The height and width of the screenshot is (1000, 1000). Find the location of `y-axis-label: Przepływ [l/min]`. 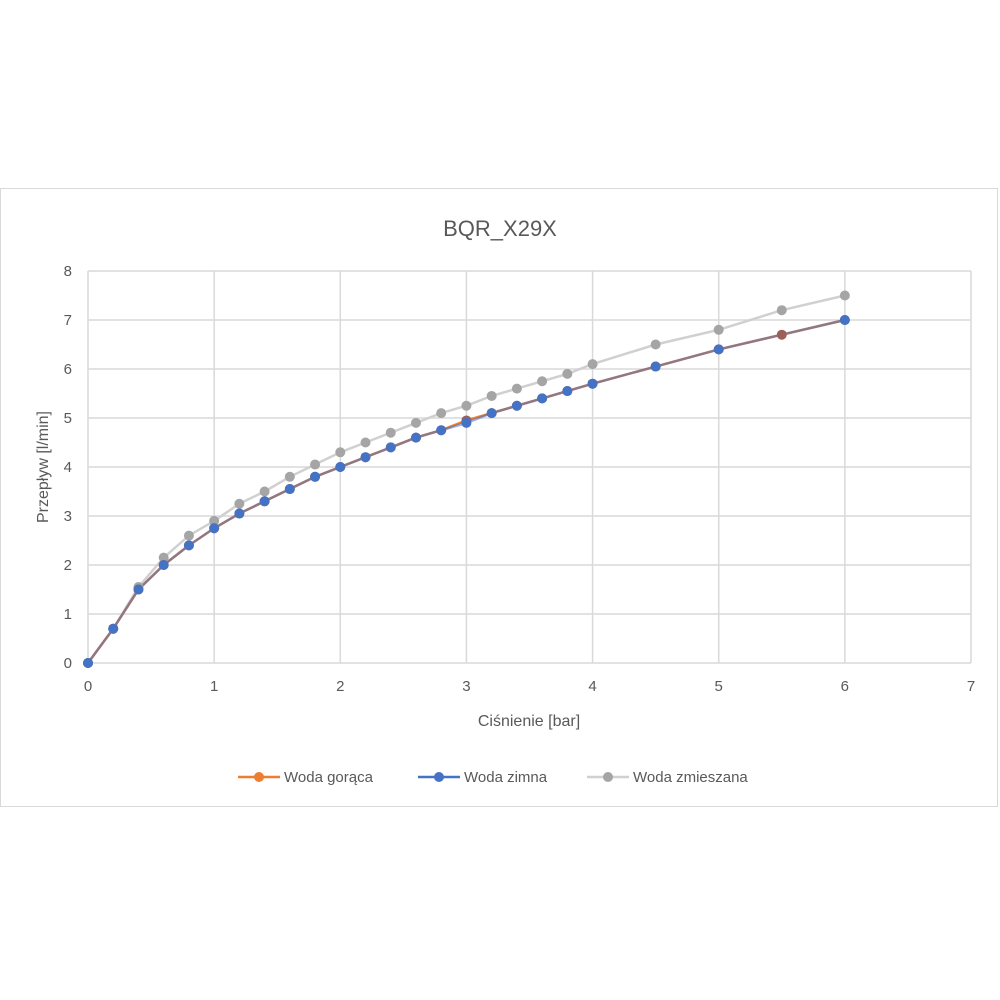

y-axis-label: Przepływ [l/min] is located at coordinates (43, 467).